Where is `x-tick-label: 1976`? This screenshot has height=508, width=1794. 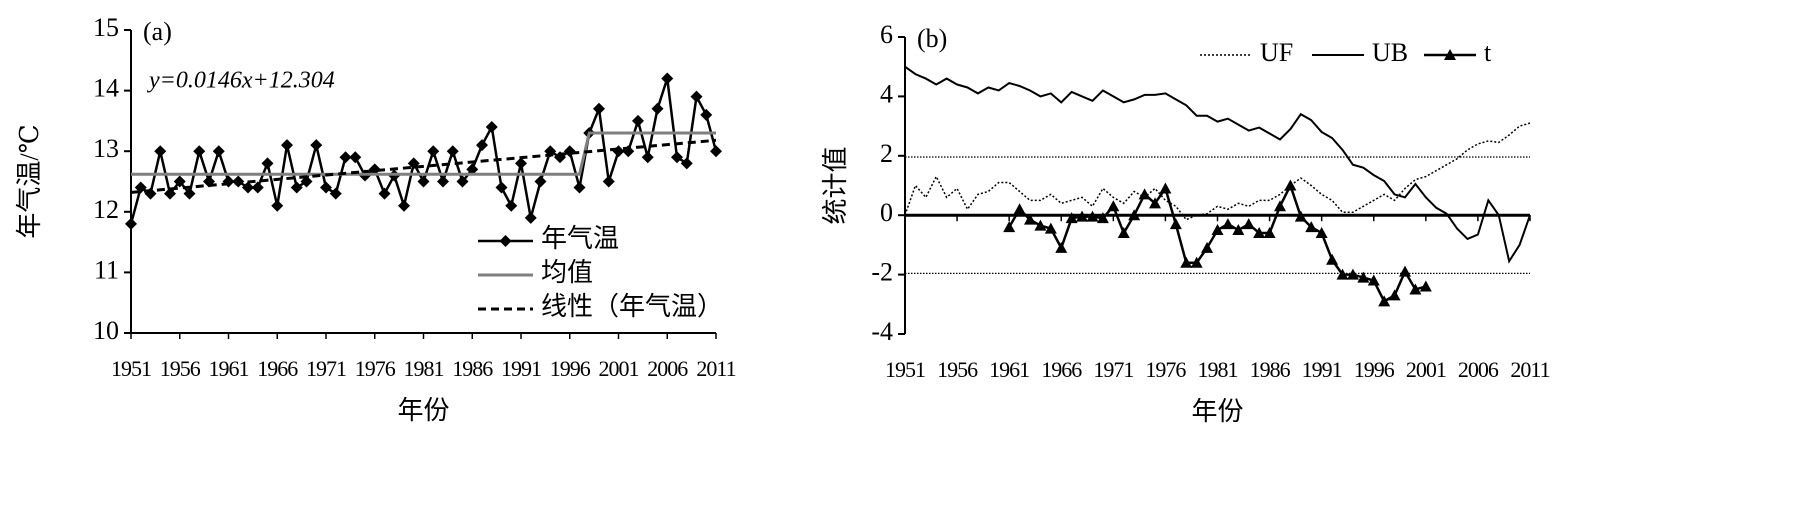 x-tick-label: 1976 is located at coordinates (375, 368).